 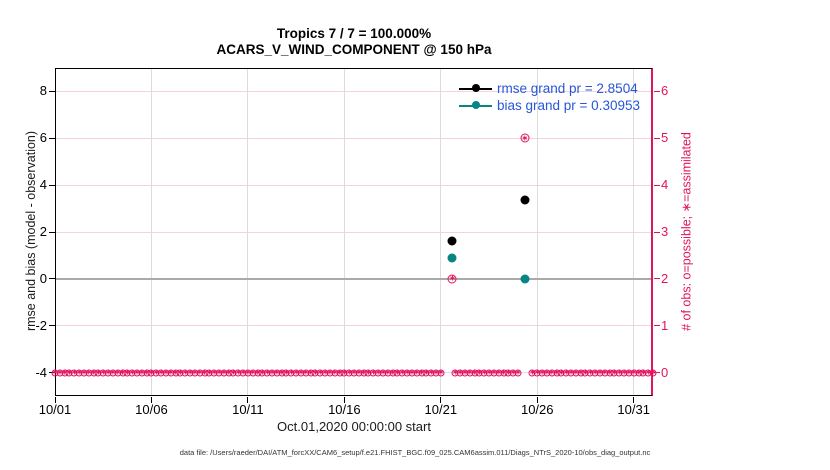 I want to click on x-tick-label: 10/01, so click(x=55, y=409).